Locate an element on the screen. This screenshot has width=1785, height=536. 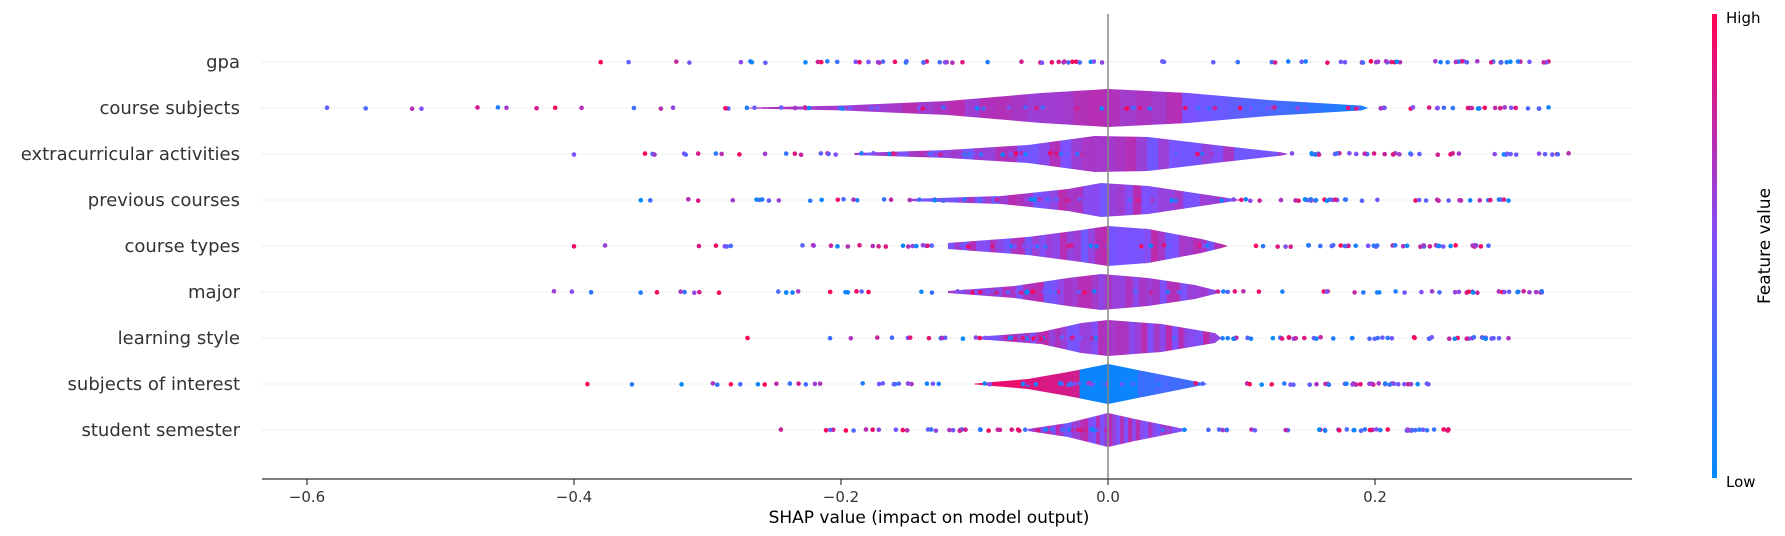
feature-label: subjects of interest is located at coordinates (154, 384).